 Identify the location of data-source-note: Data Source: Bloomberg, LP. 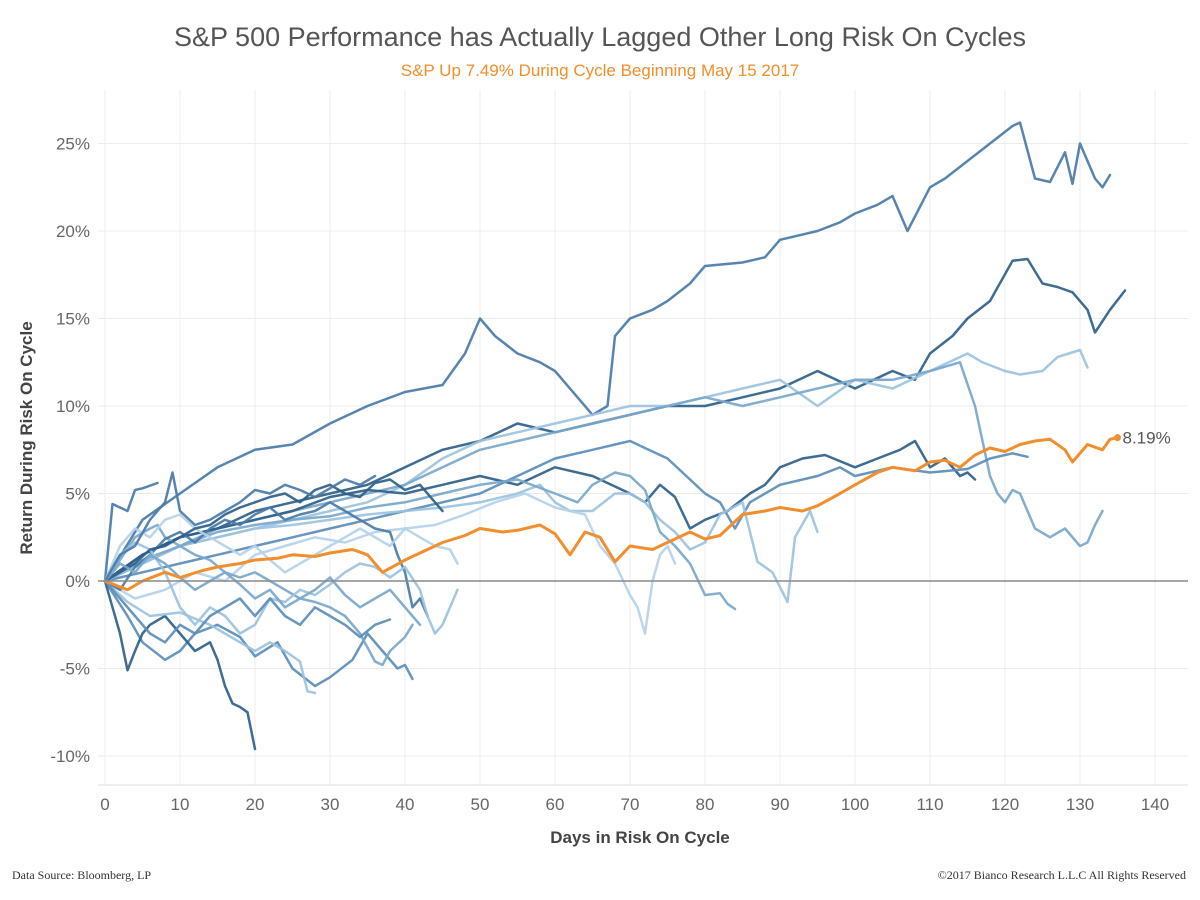
(82, 875).